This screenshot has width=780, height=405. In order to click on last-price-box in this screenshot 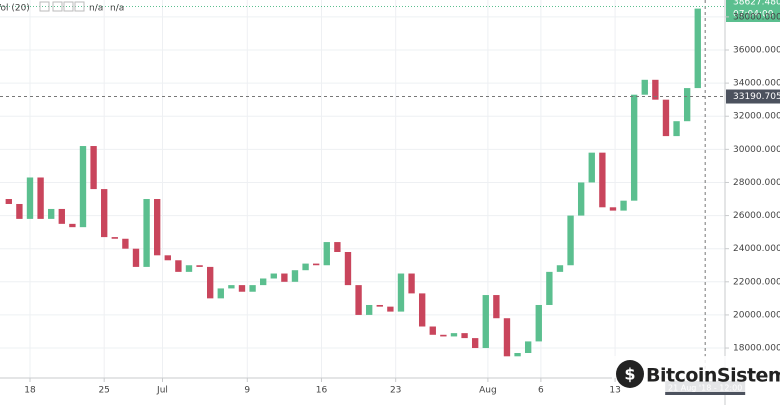, I will do `click(753, 11)`.